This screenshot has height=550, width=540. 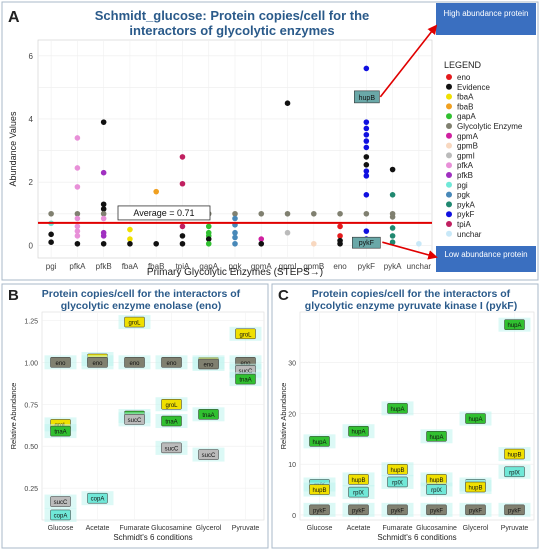 What do you see at coordinates (366, 242) in the screenshot?
I see `panel-a-pykf-box` at bounding box center [366, 242].